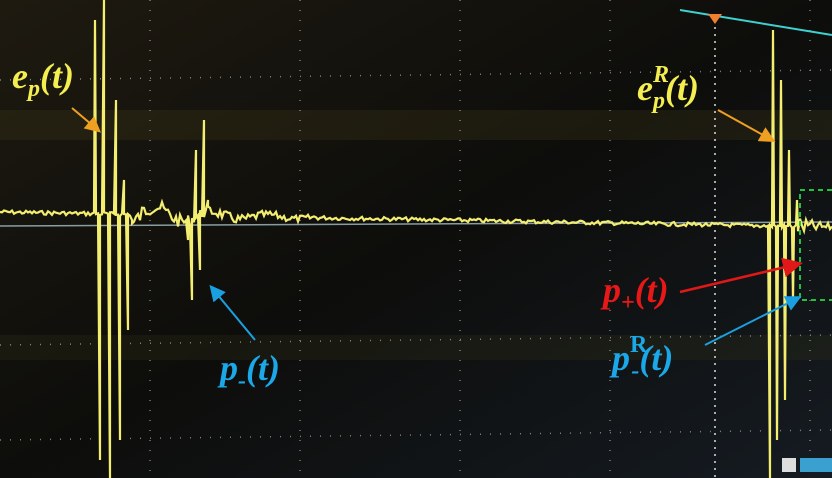 This screenshot has height=478, width=832. I want to click on label: p+(t), so click(634, 293).